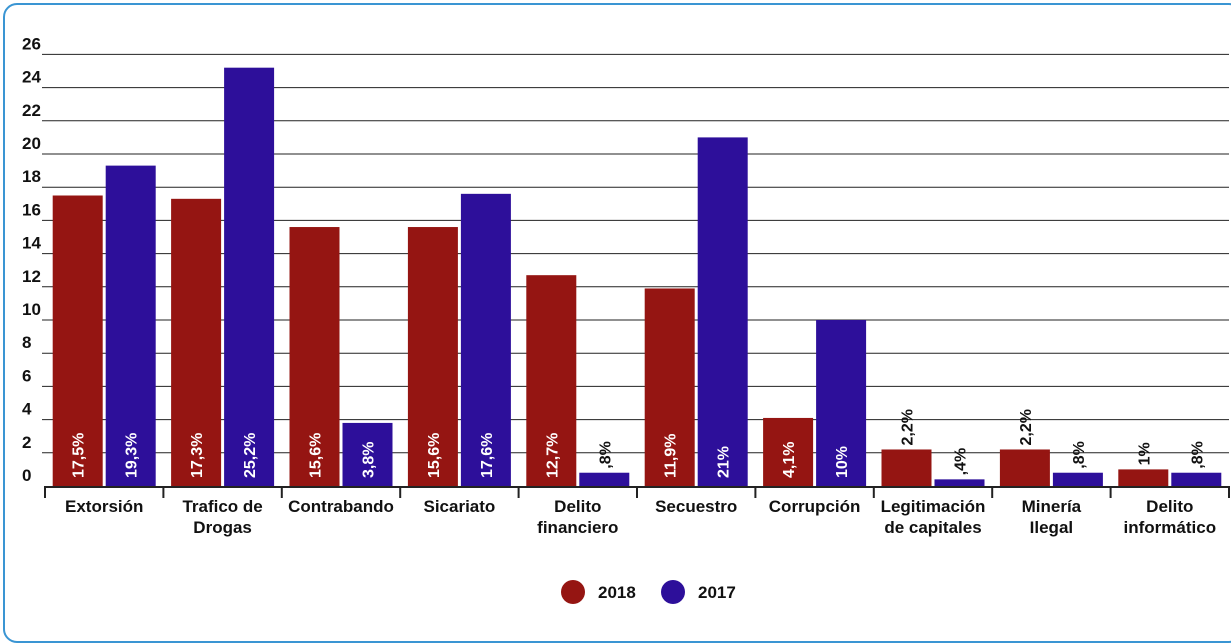 This screenshot has height=643, width=1231. Describe the element at coordinates (717, 592) in the screenshot. I see `legend-label-2017: 2017` at that location.